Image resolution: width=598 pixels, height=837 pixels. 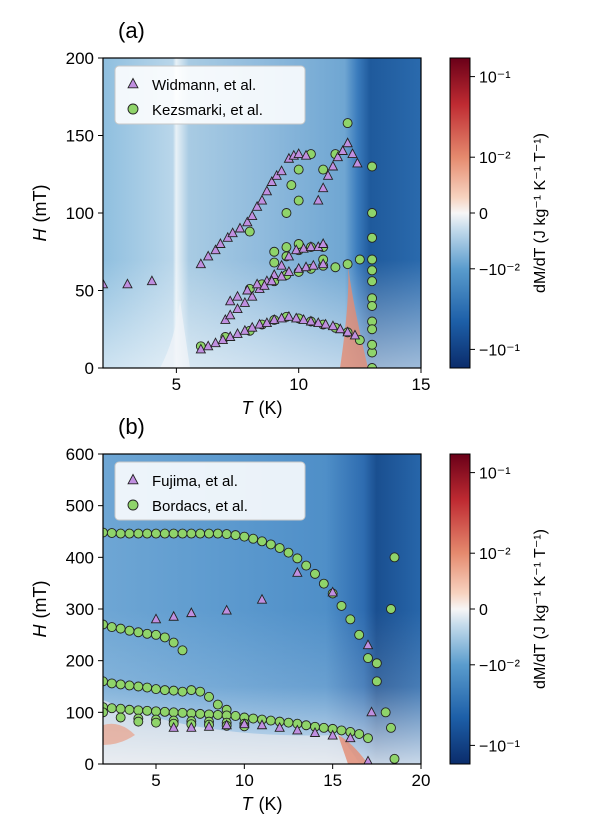 What do you see at coordinates (495, 474) in the screenshot?
I see `colorbar-tick-label: 10⁻¹` at bounding box center [495, 474].